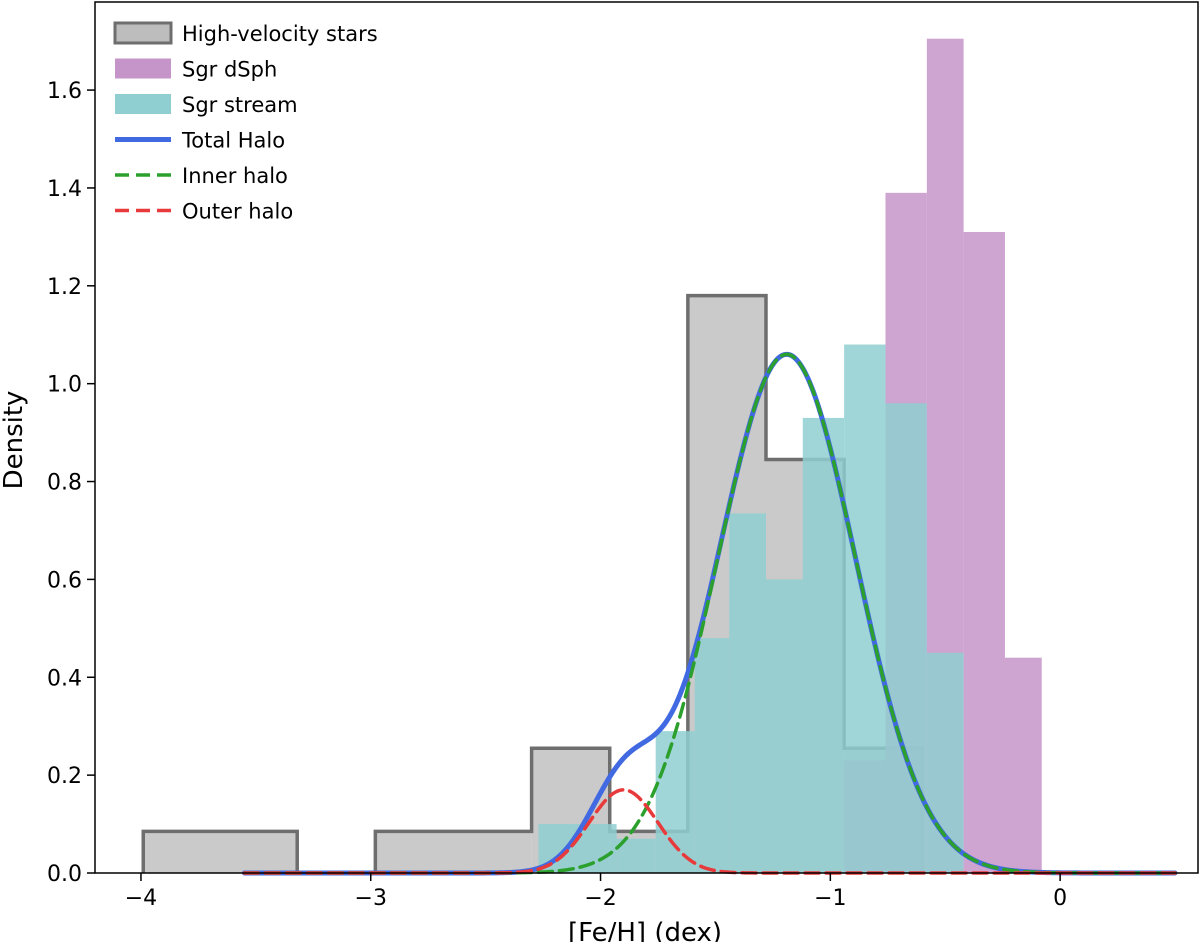 The height and width of the screenshot is (942, 1200). Describe the element at coordinates (371, 898) in the screenshot. I see `x-tick-label: −3` at that location.